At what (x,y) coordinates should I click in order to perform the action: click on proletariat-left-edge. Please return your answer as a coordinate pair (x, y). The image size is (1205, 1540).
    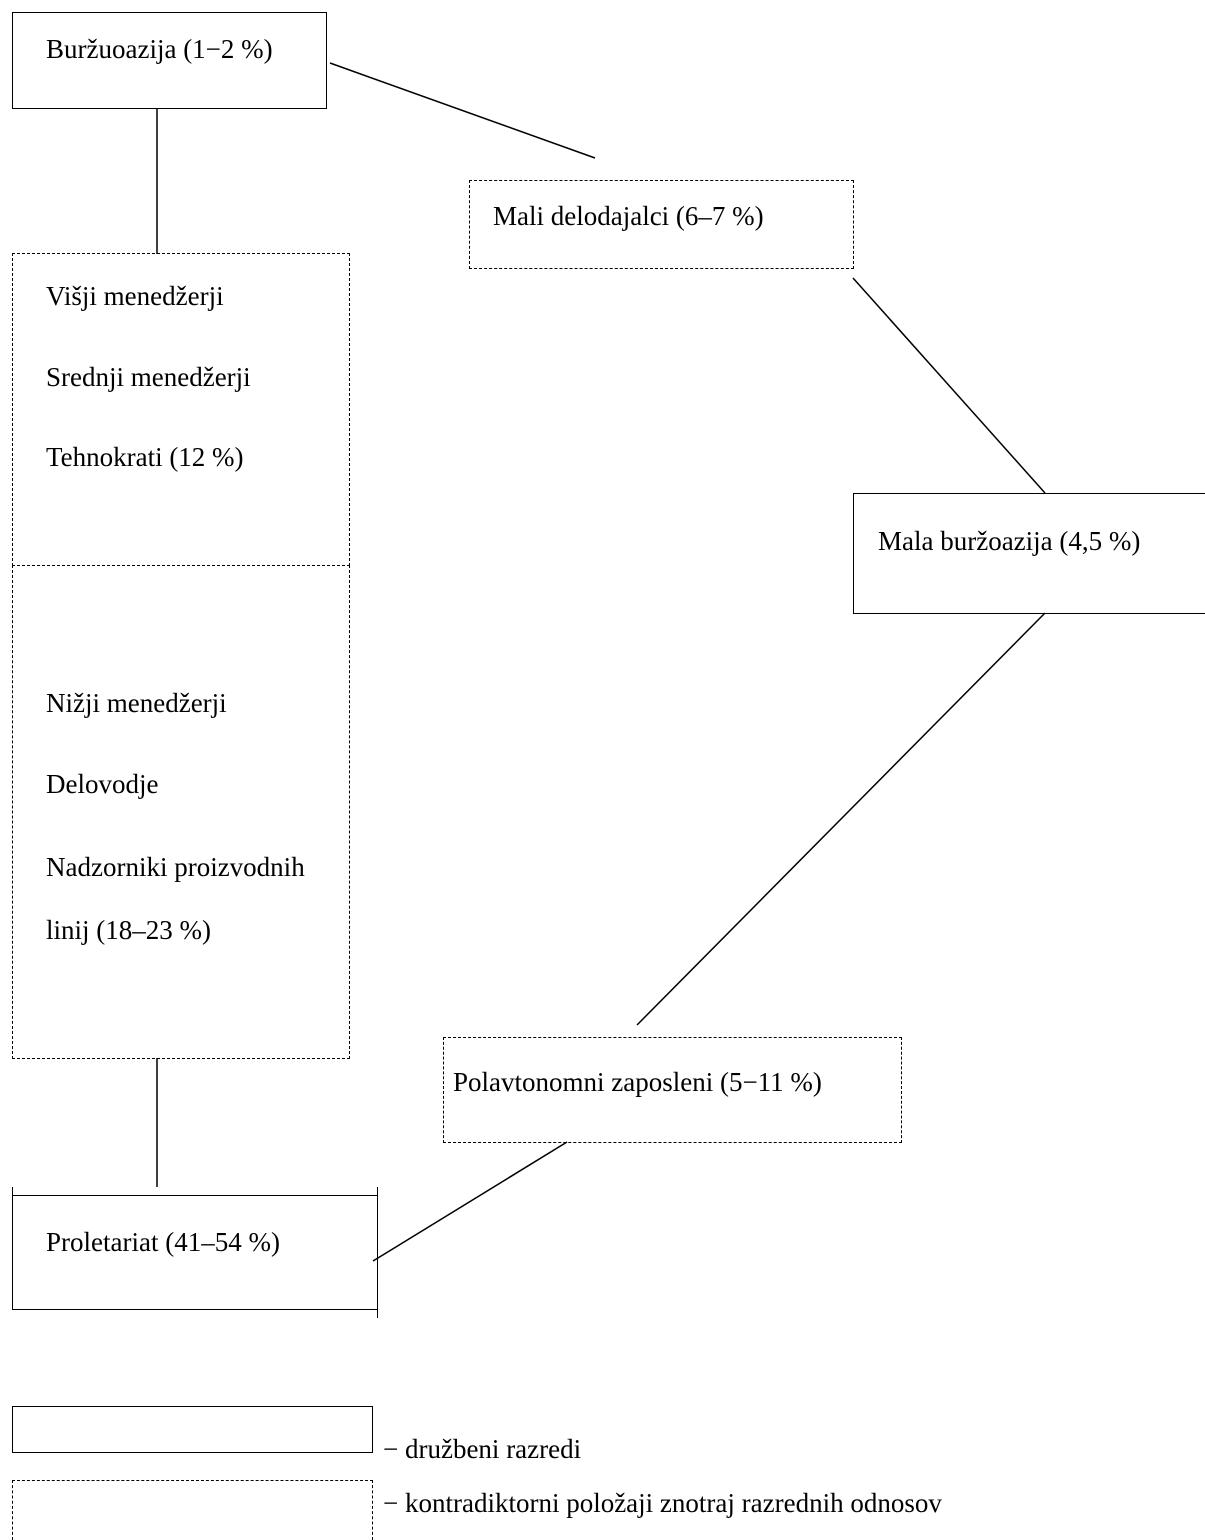
    Looking at the image, I should click on (12, 1248).